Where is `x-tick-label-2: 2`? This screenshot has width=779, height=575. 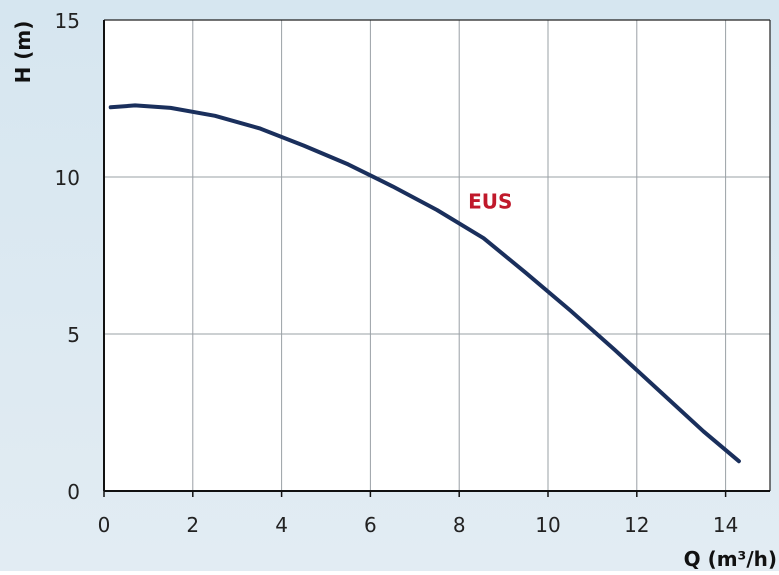 x-tick-label-2: 2 is located at coordinates (192, 525).